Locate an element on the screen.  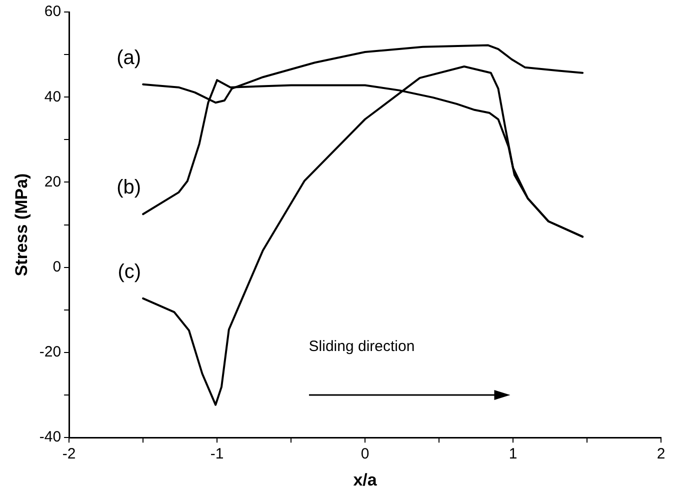
x-tick-label: -2 is located at coordinates (69, 454).